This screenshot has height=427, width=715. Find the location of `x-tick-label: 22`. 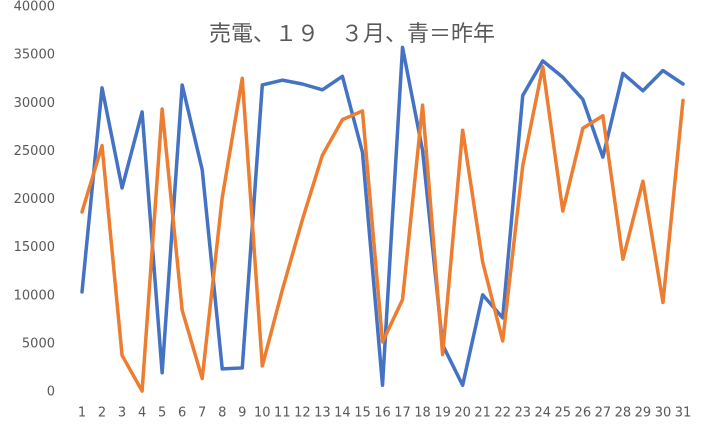

x-tick-label: 22 is located at coordinates (502, 413).